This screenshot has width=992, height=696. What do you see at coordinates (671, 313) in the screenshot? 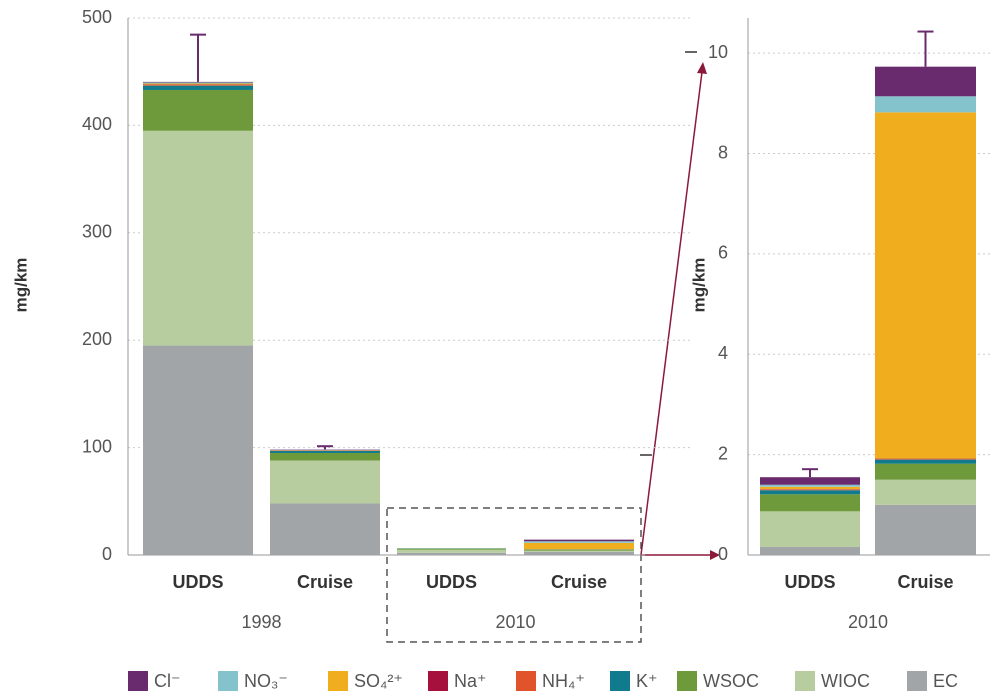
I see `zoom-arrow` at bounding box center [671, 313].